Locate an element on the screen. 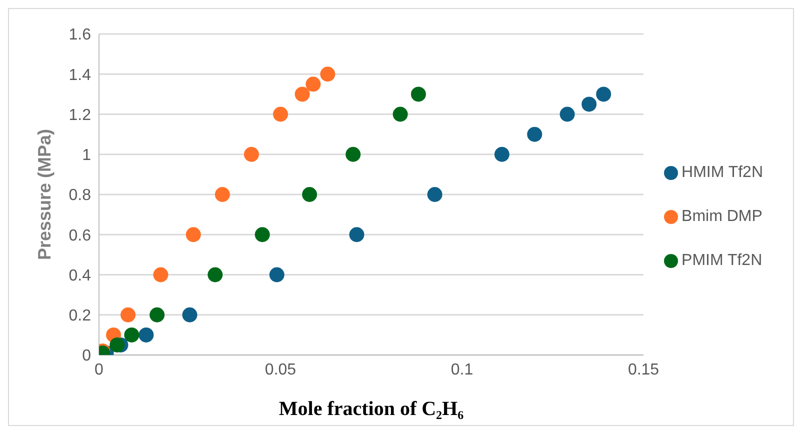  legend-label: Bmim DMP is located at coordinates (722, 216).